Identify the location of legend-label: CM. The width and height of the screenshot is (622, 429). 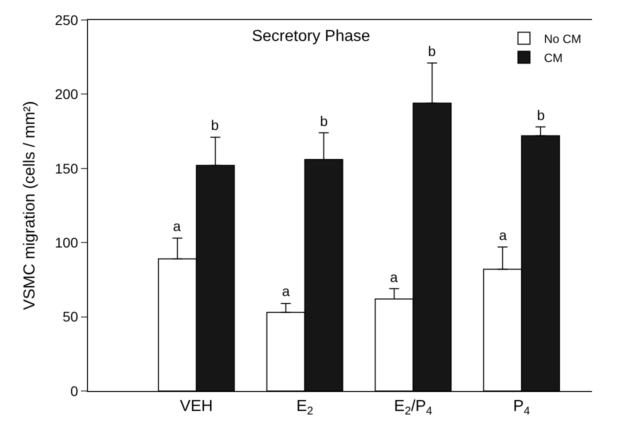
(553, 57).